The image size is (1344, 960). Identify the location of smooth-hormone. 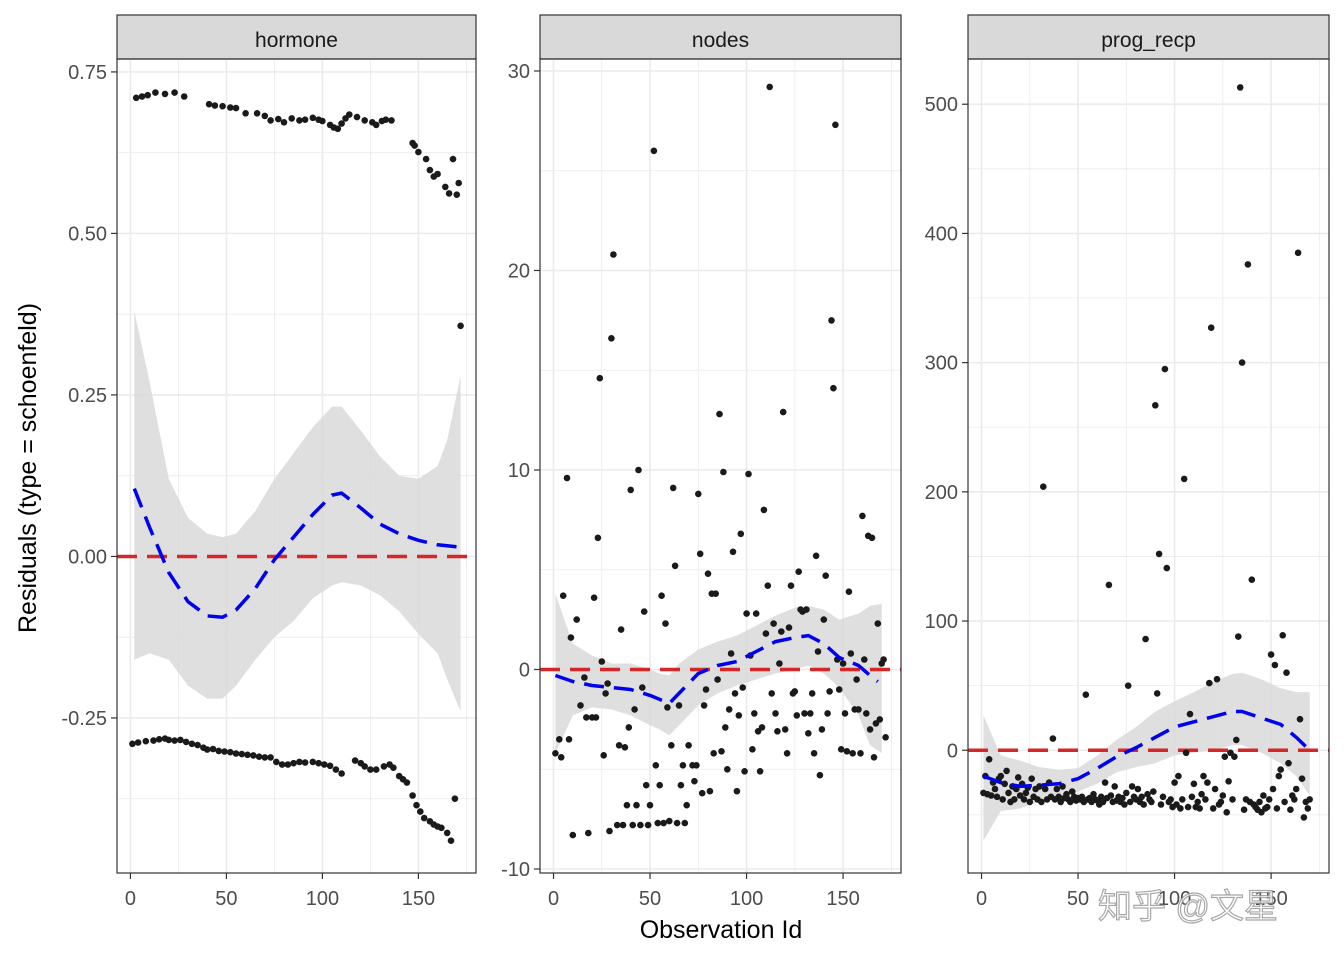
(294, 553).